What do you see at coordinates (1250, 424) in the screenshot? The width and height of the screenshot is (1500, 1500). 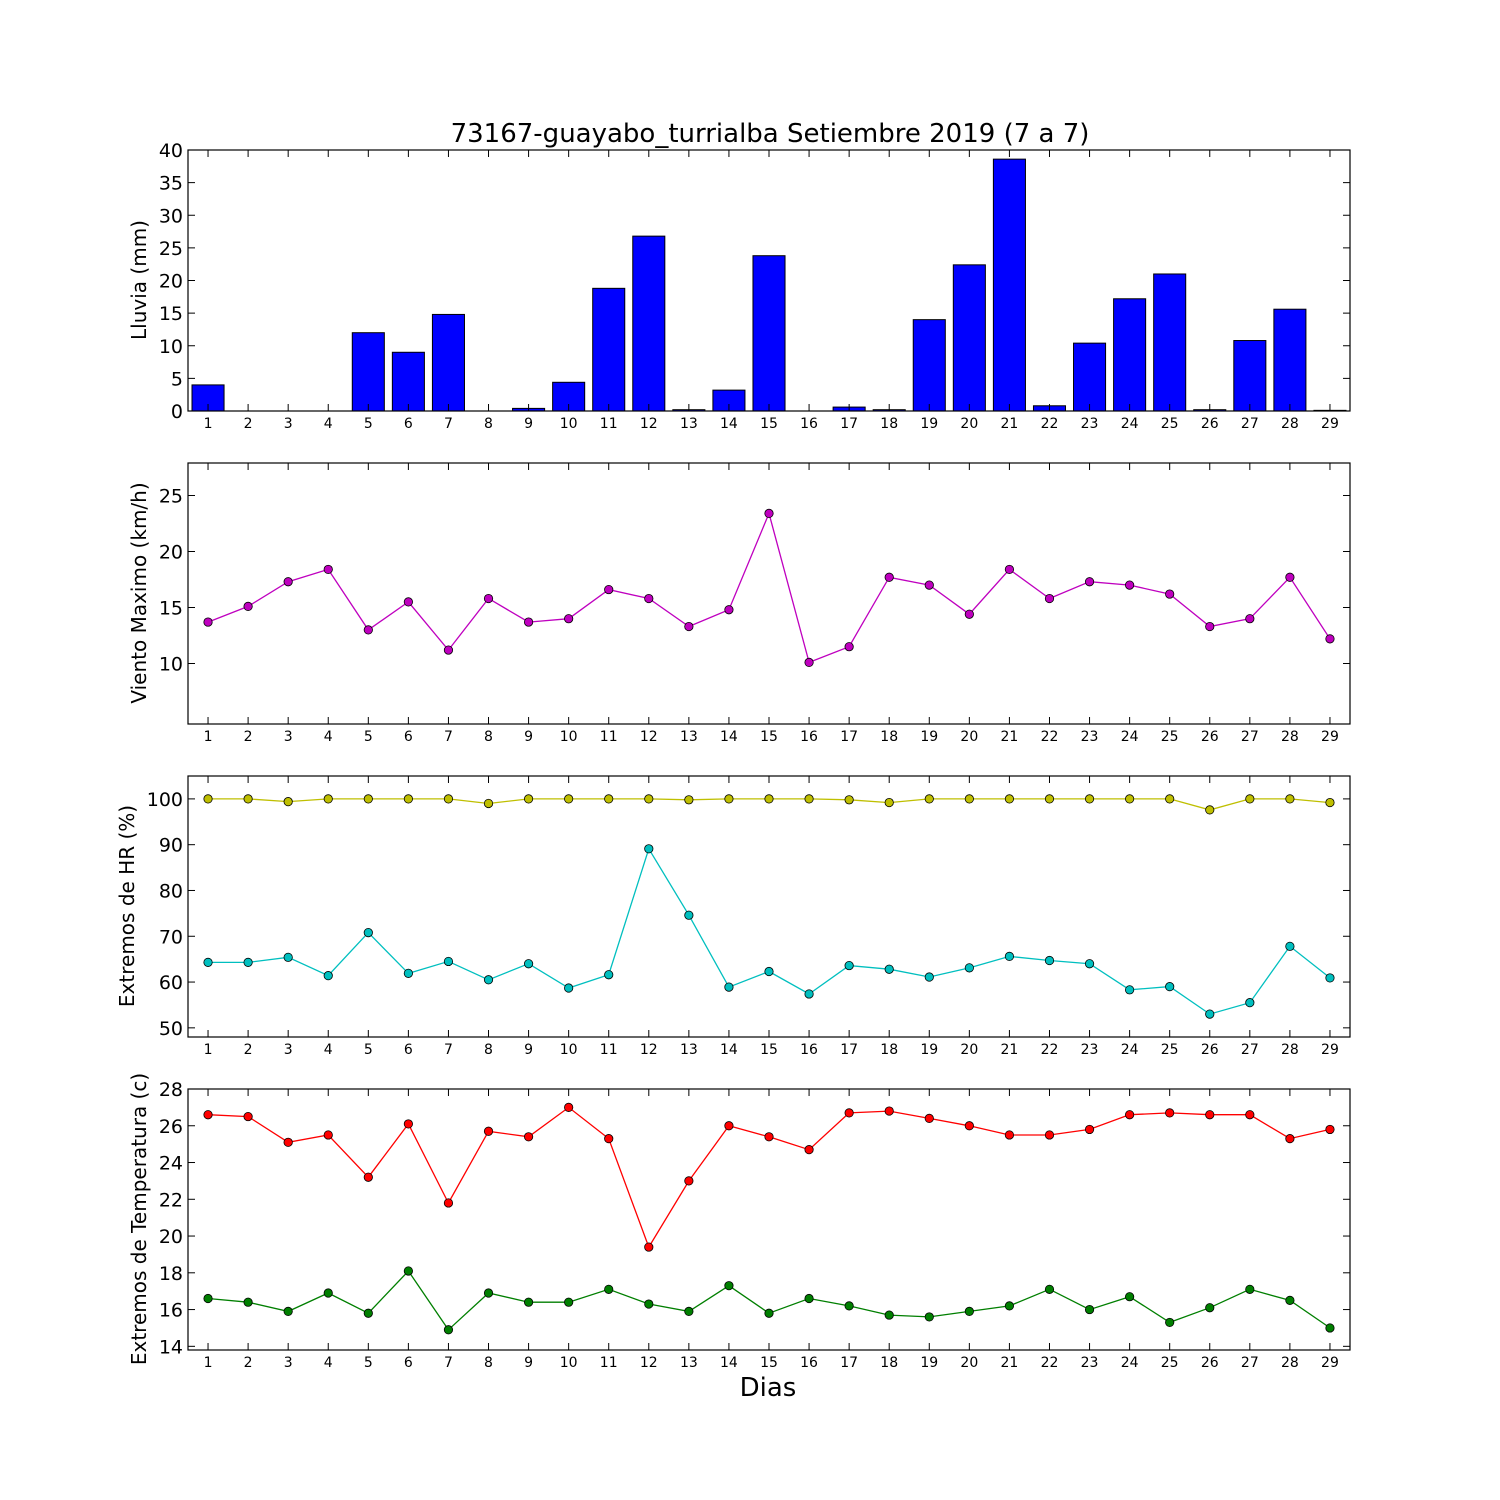 I see `rain-x-tick-label: 27` at bounding box center [1250, 424].